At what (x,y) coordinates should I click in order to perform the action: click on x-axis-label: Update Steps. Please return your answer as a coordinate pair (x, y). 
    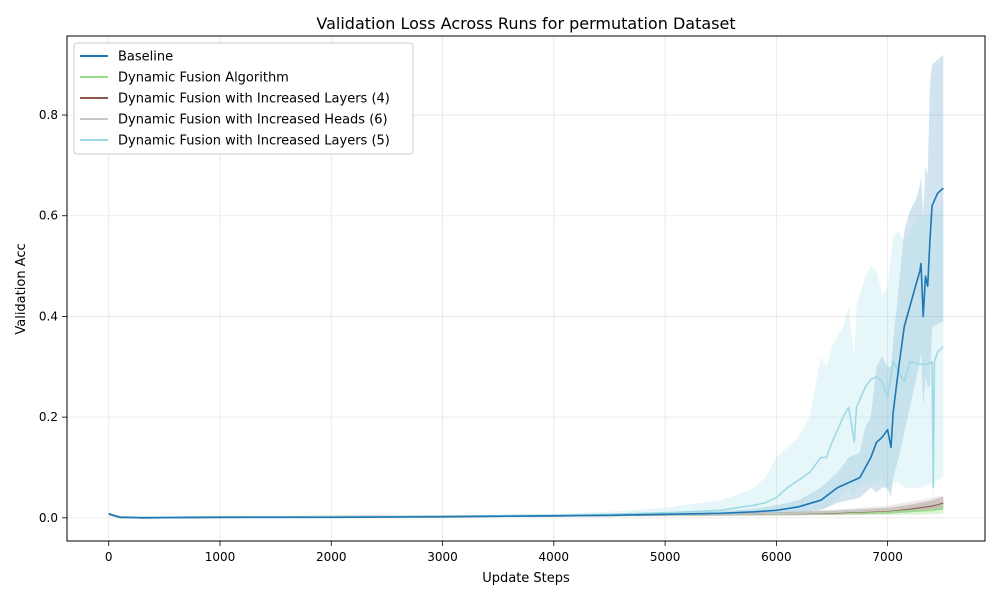
    Looking at the image, I should click on (526, 578).